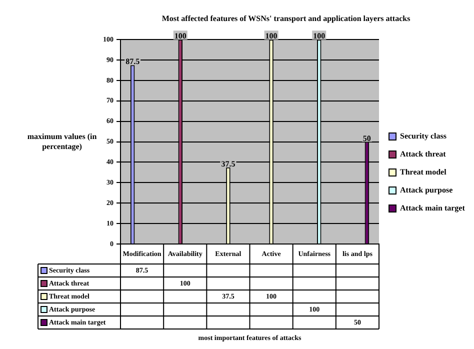  I want to click on data-label: 50, so click(366, 138).